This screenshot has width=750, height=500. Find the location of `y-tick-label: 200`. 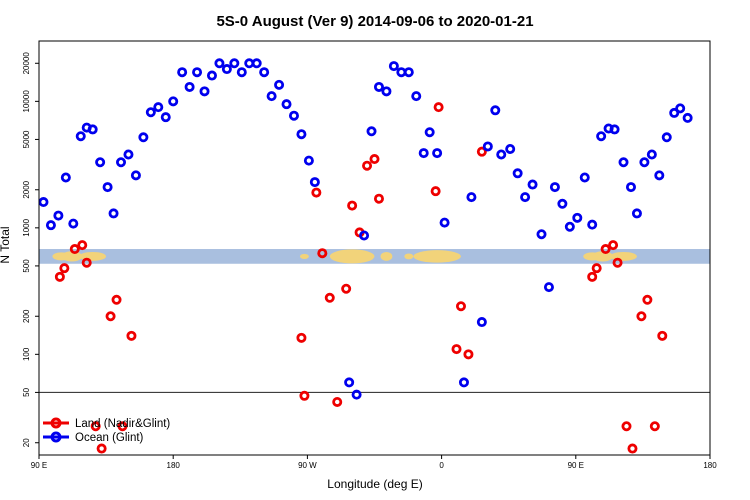

y-tick-label: 200 is located at coordinates (26, 316).